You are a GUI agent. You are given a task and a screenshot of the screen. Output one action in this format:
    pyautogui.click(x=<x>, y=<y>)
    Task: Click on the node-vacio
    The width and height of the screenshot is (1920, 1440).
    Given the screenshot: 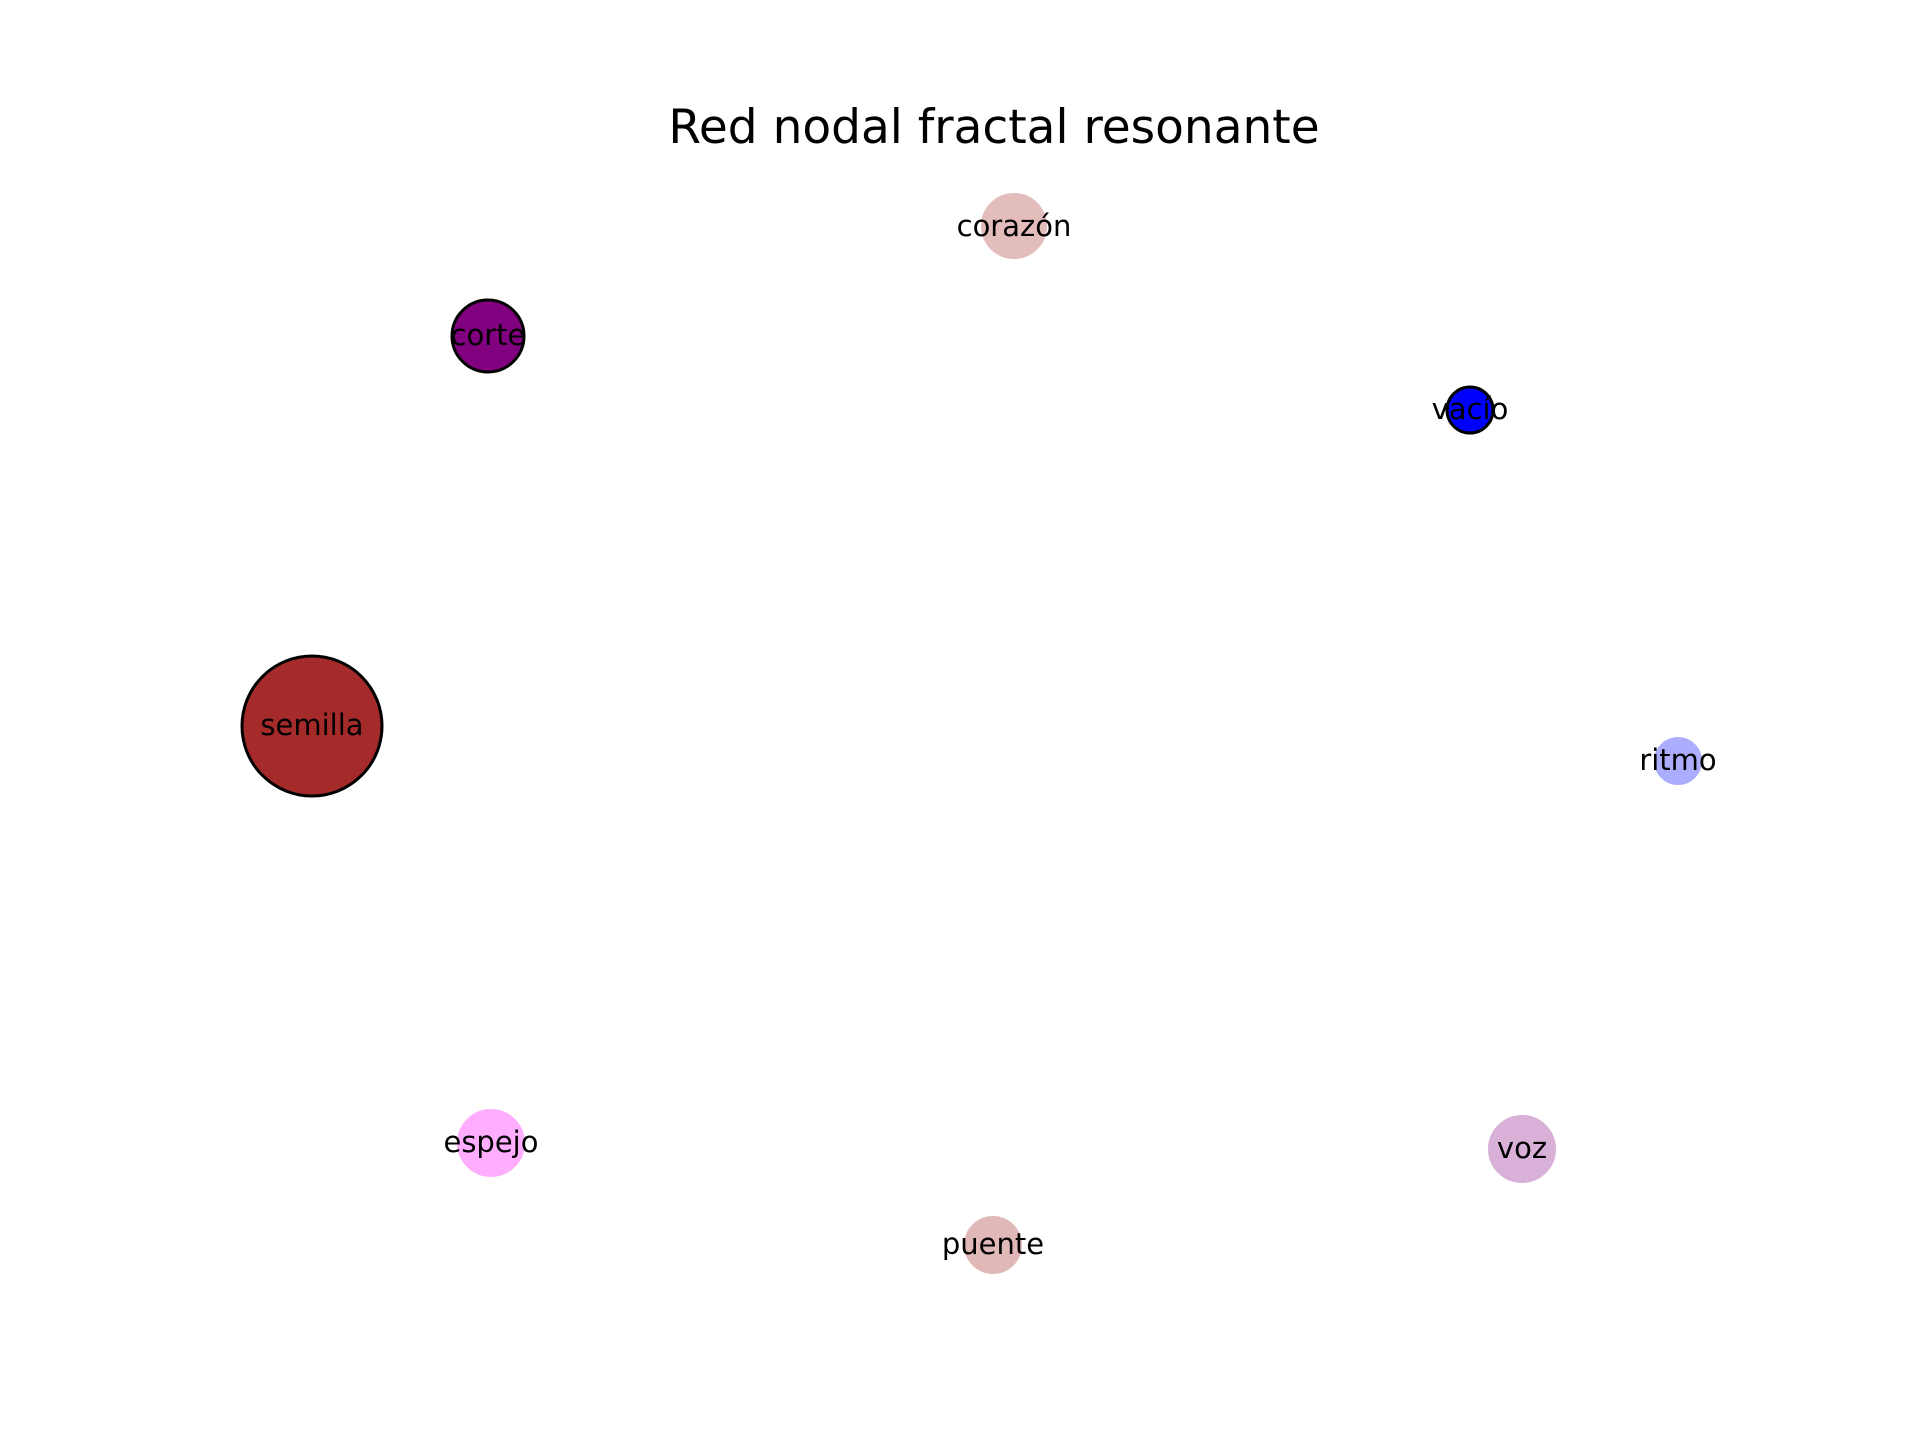 What is the action you would take?
    pyautogui.click(x=1470, y=410)
    